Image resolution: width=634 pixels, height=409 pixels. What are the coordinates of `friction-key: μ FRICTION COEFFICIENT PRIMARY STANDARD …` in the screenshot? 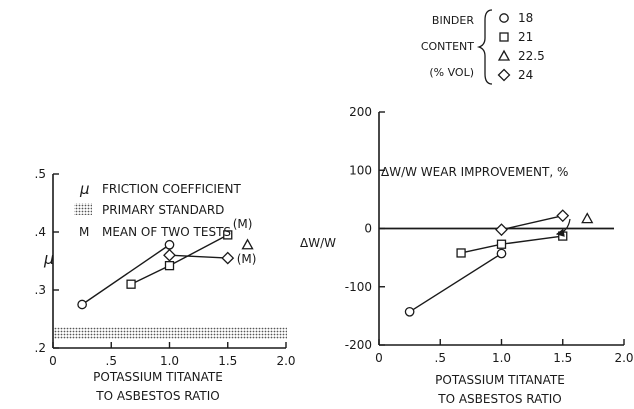 It's located at (157, 209).